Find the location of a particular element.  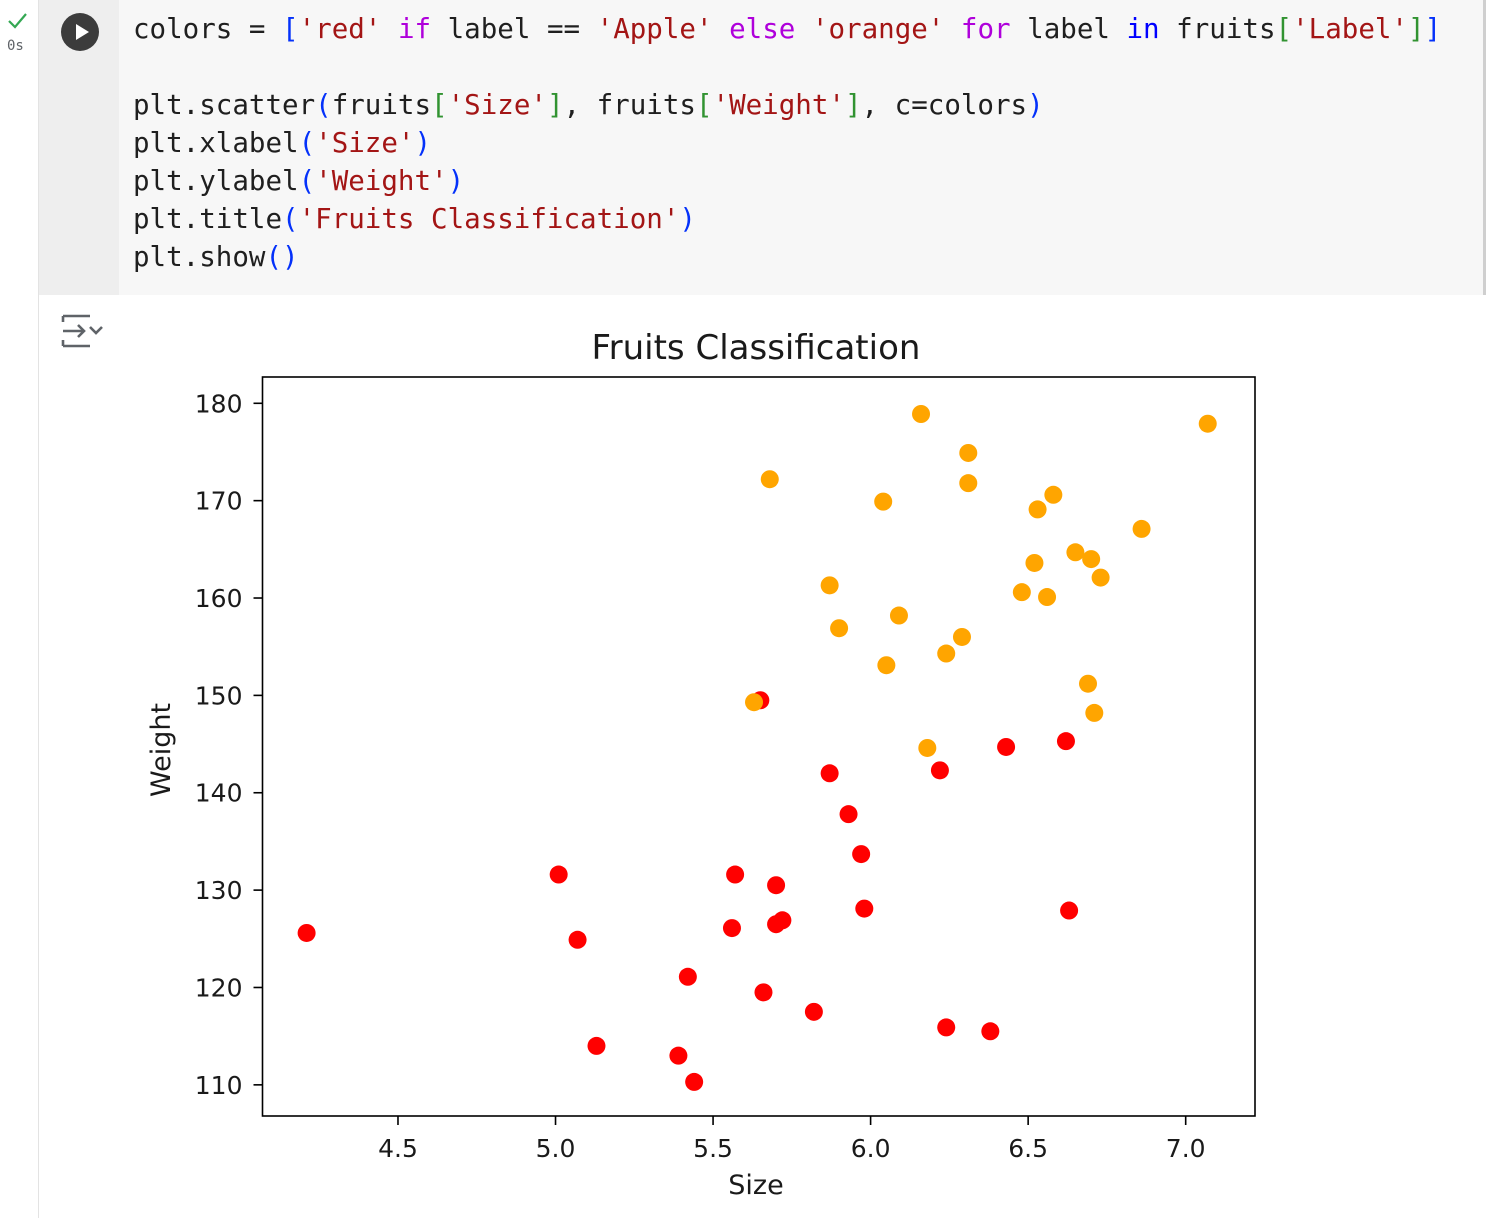

y-tick-label: 180 is located at coordinates (219, 403).